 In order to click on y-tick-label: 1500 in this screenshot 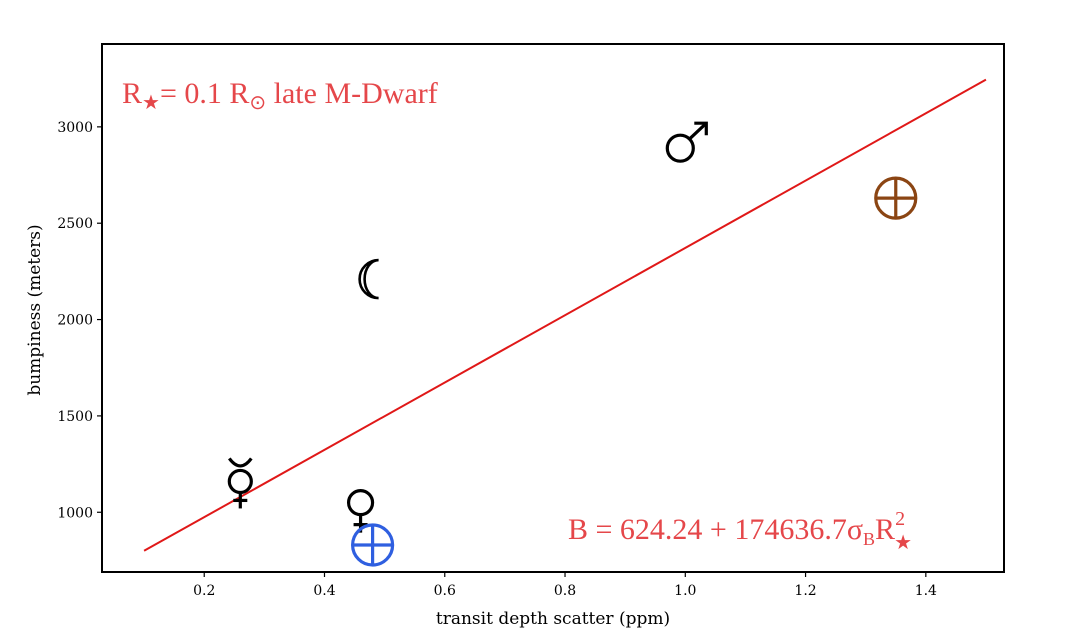, I will do `click(75, 417)`.